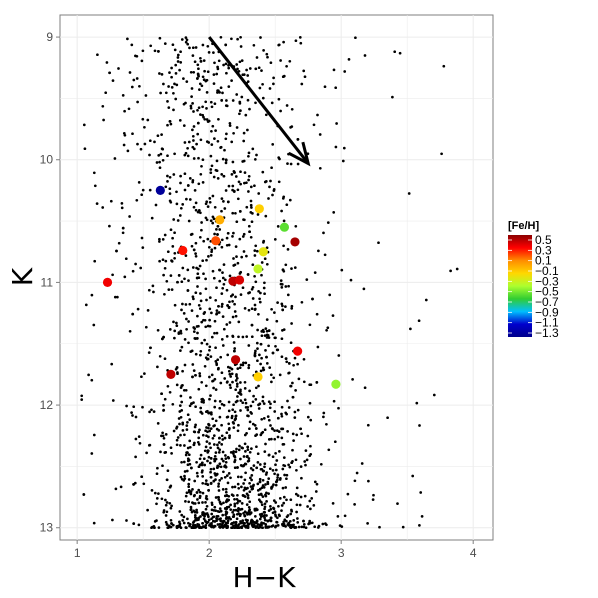  I want to click on reddening-arrow-shaft, so click(258, 100).